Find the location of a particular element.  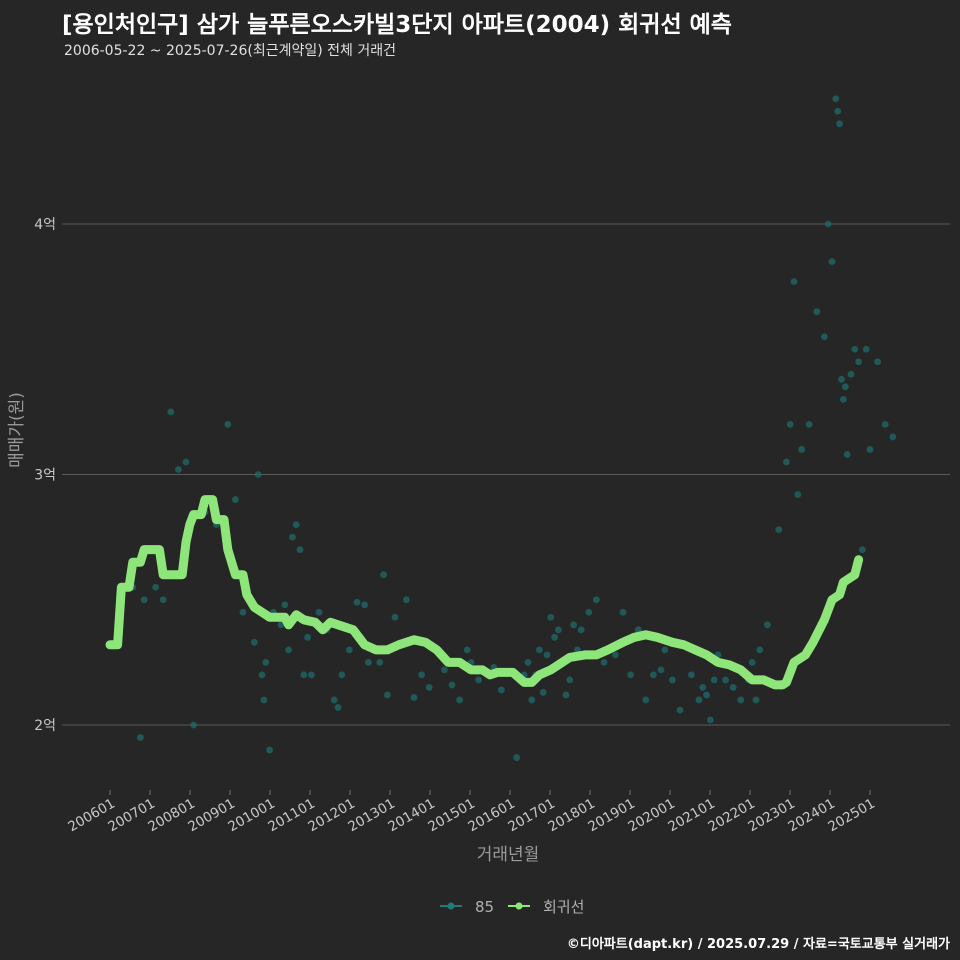

y-tick-label: 3억 is located at coordinates (45, 476).